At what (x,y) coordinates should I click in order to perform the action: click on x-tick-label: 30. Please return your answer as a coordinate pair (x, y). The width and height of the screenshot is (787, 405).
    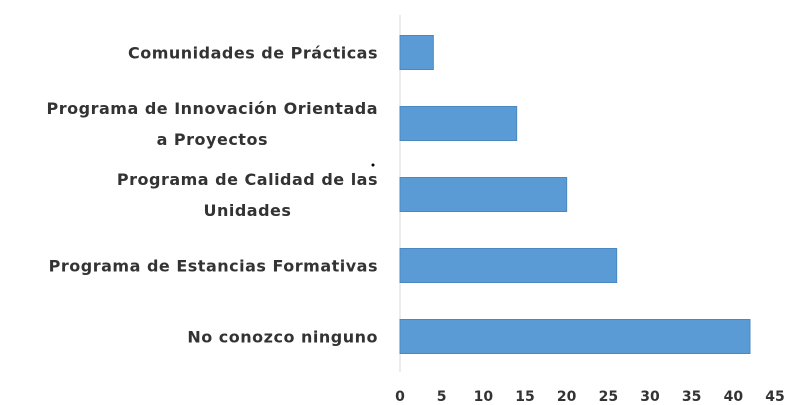
    Looking at the image, I should click on (650, 397).